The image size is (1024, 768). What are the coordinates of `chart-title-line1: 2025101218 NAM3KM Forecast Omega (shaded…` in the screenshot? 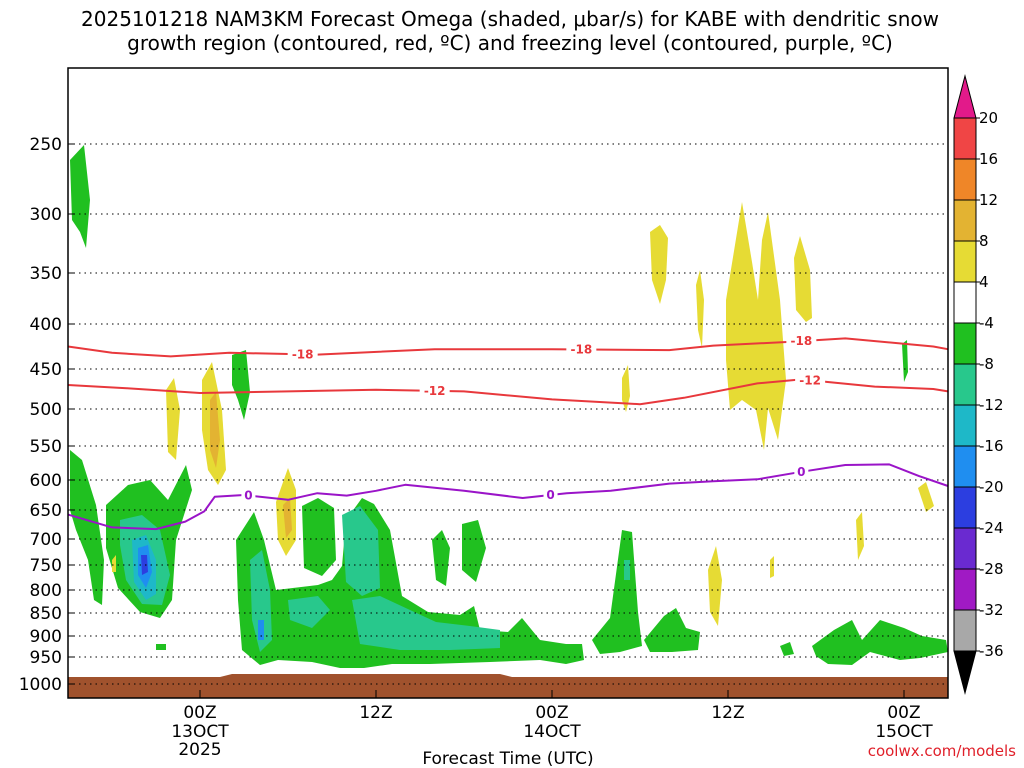 It's located at (510, 19).